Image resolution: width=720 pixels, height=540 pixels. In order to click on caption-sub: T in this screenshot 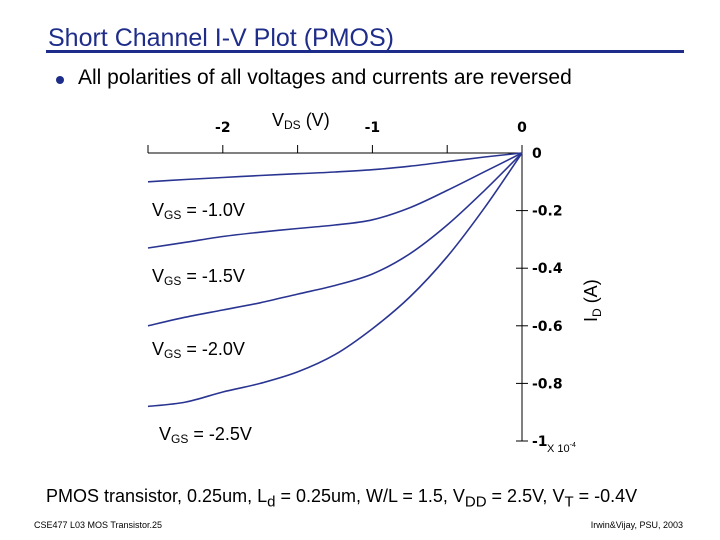, I will do `click(569, 502)`.